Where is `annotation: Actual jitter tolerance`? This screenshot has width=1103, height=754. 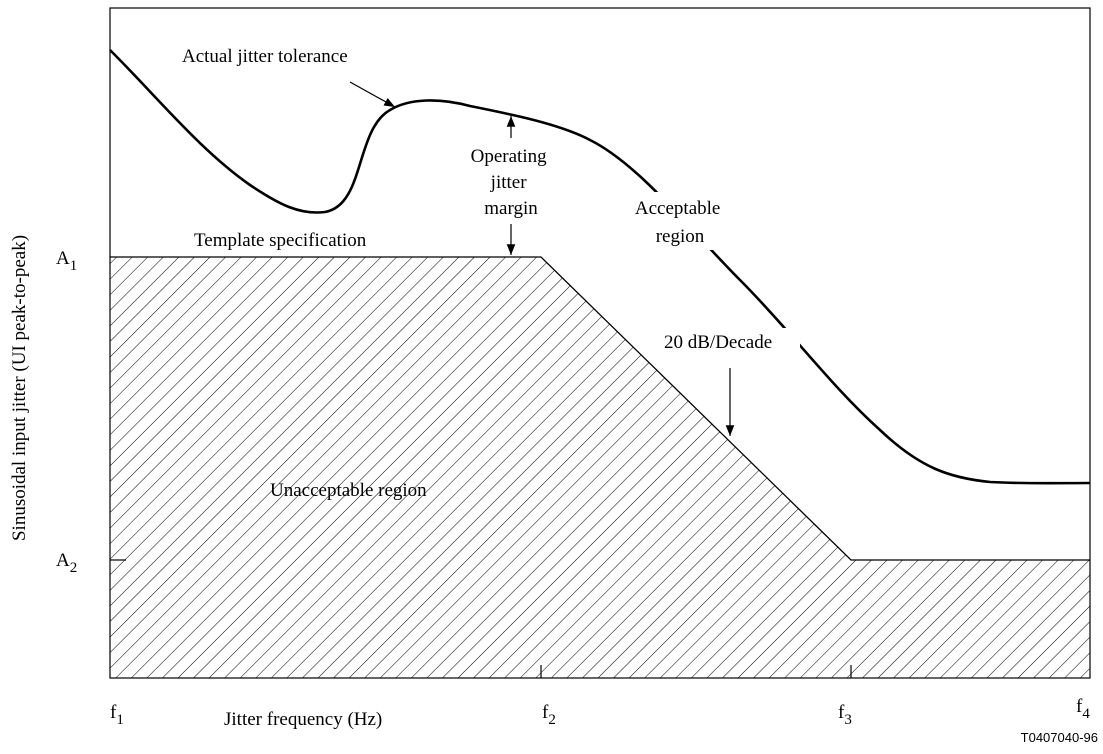
annotation: Actual jitter tolerance is located at coordinates (265, 56).